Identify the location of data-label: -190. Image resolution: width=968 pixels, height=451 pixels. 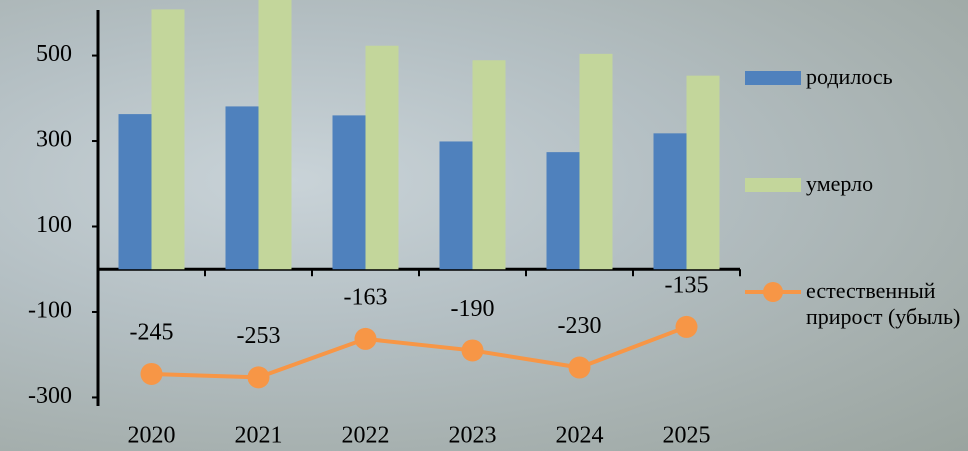
(473, 309).